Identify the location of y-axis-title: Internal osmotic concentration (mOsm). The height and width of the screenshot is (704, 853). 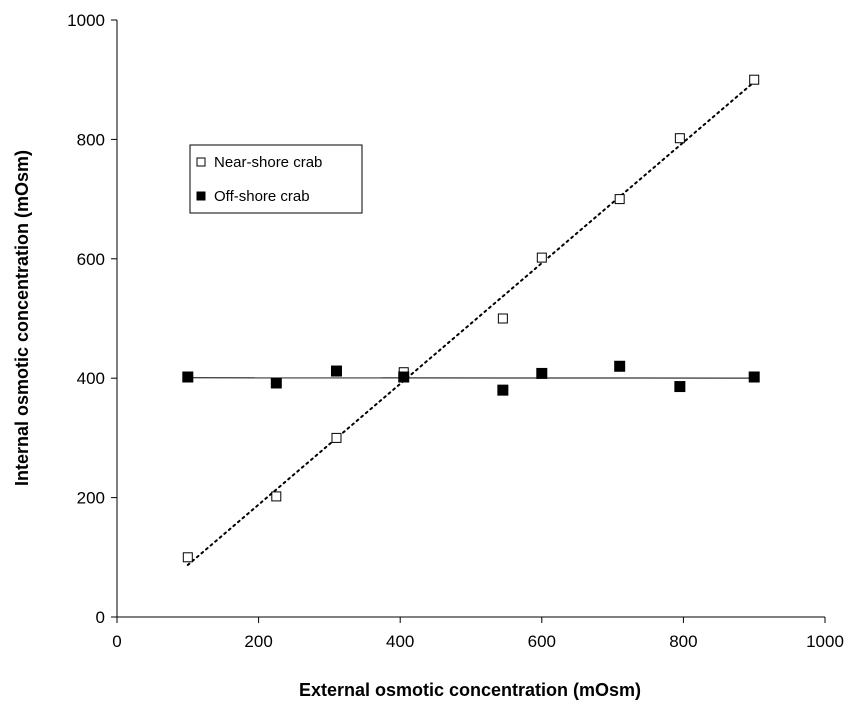
(22, 318).